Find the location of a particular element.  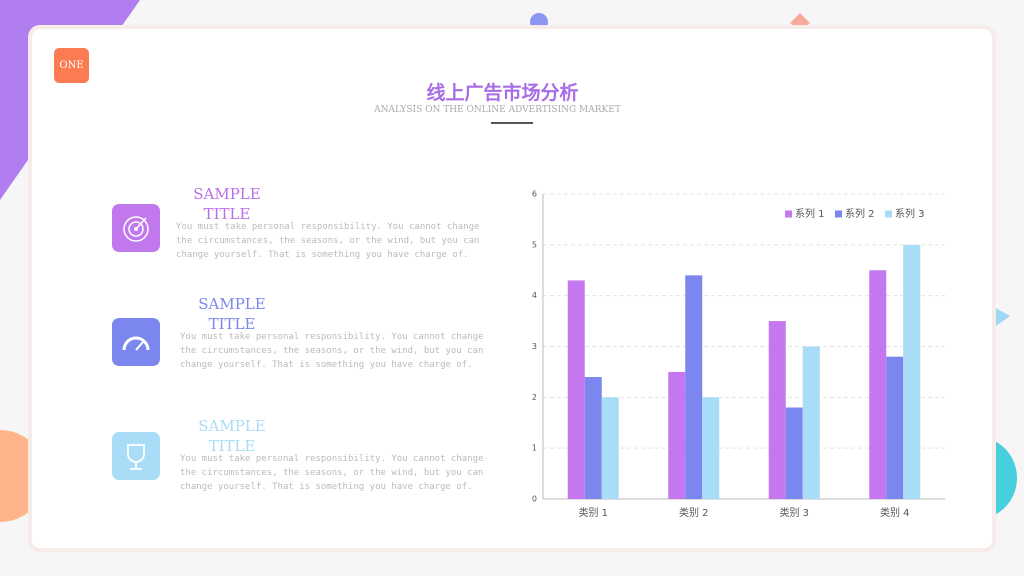

x-tick-label: 类别 2 is located at coordinates (694, 512).